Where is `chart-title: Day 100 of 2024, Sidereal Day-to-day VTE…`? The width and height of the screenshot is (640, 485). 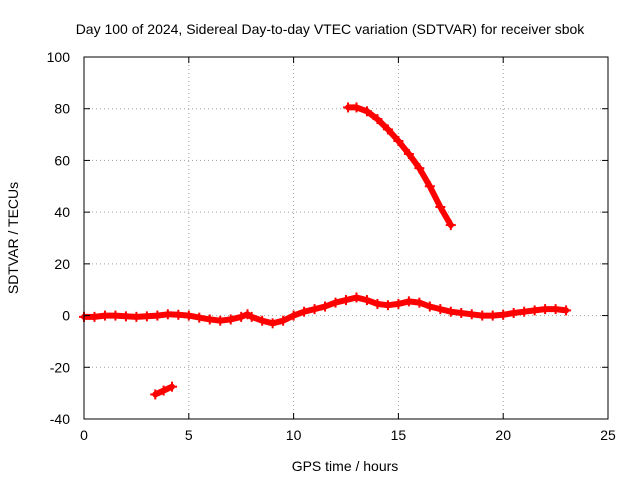 chart-title: Day 100 of 2024, Sidereal Day-to-day VTE… is located at coordinates (331, 29).